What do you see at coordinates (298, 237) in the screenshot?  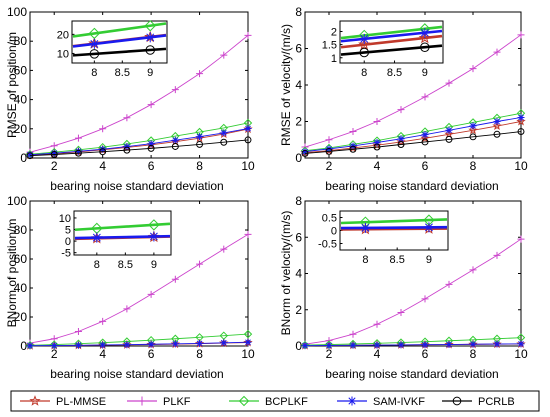 I see `y-tick-label: 6` at bounding box center [298, 237].